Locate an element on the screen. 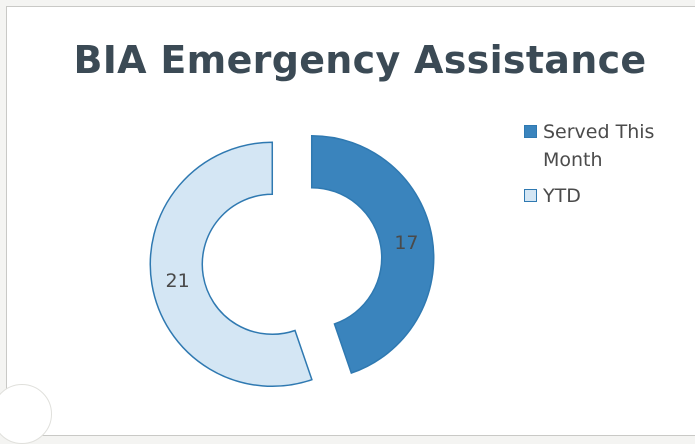 This screenshot has height=444, width=695. slice-served-this-month is located at coordinates (372, 254).